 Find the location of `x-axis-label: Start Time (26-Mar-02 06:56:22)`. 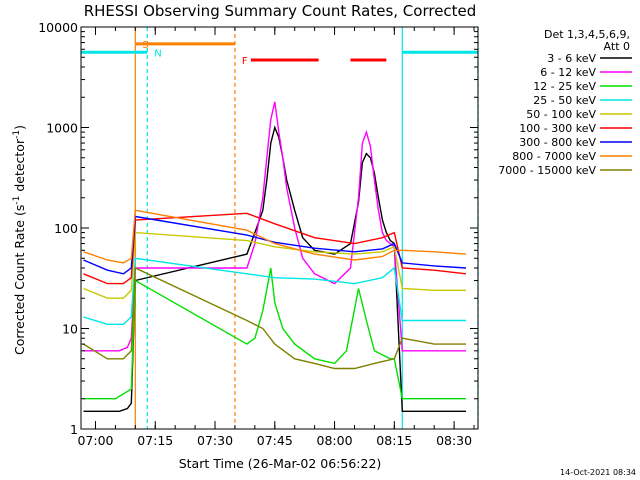

x-axis-label: Start Time (26-Mar-02 06:56:22) is located at coordinates (280, 463).